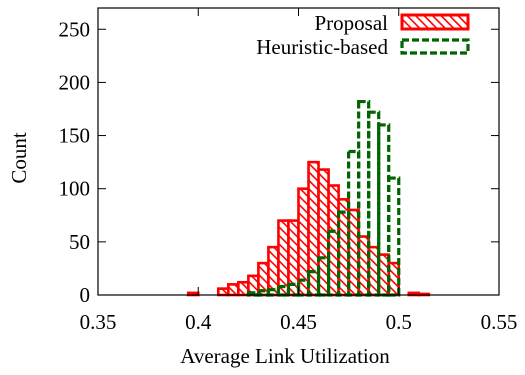 Image resolution: width=525 pixels, height=375 pixels. What do you see at coordinates (75, 82) in the screenshot?
I see `y-tick-label: 200` at bounding box center [75, 82].